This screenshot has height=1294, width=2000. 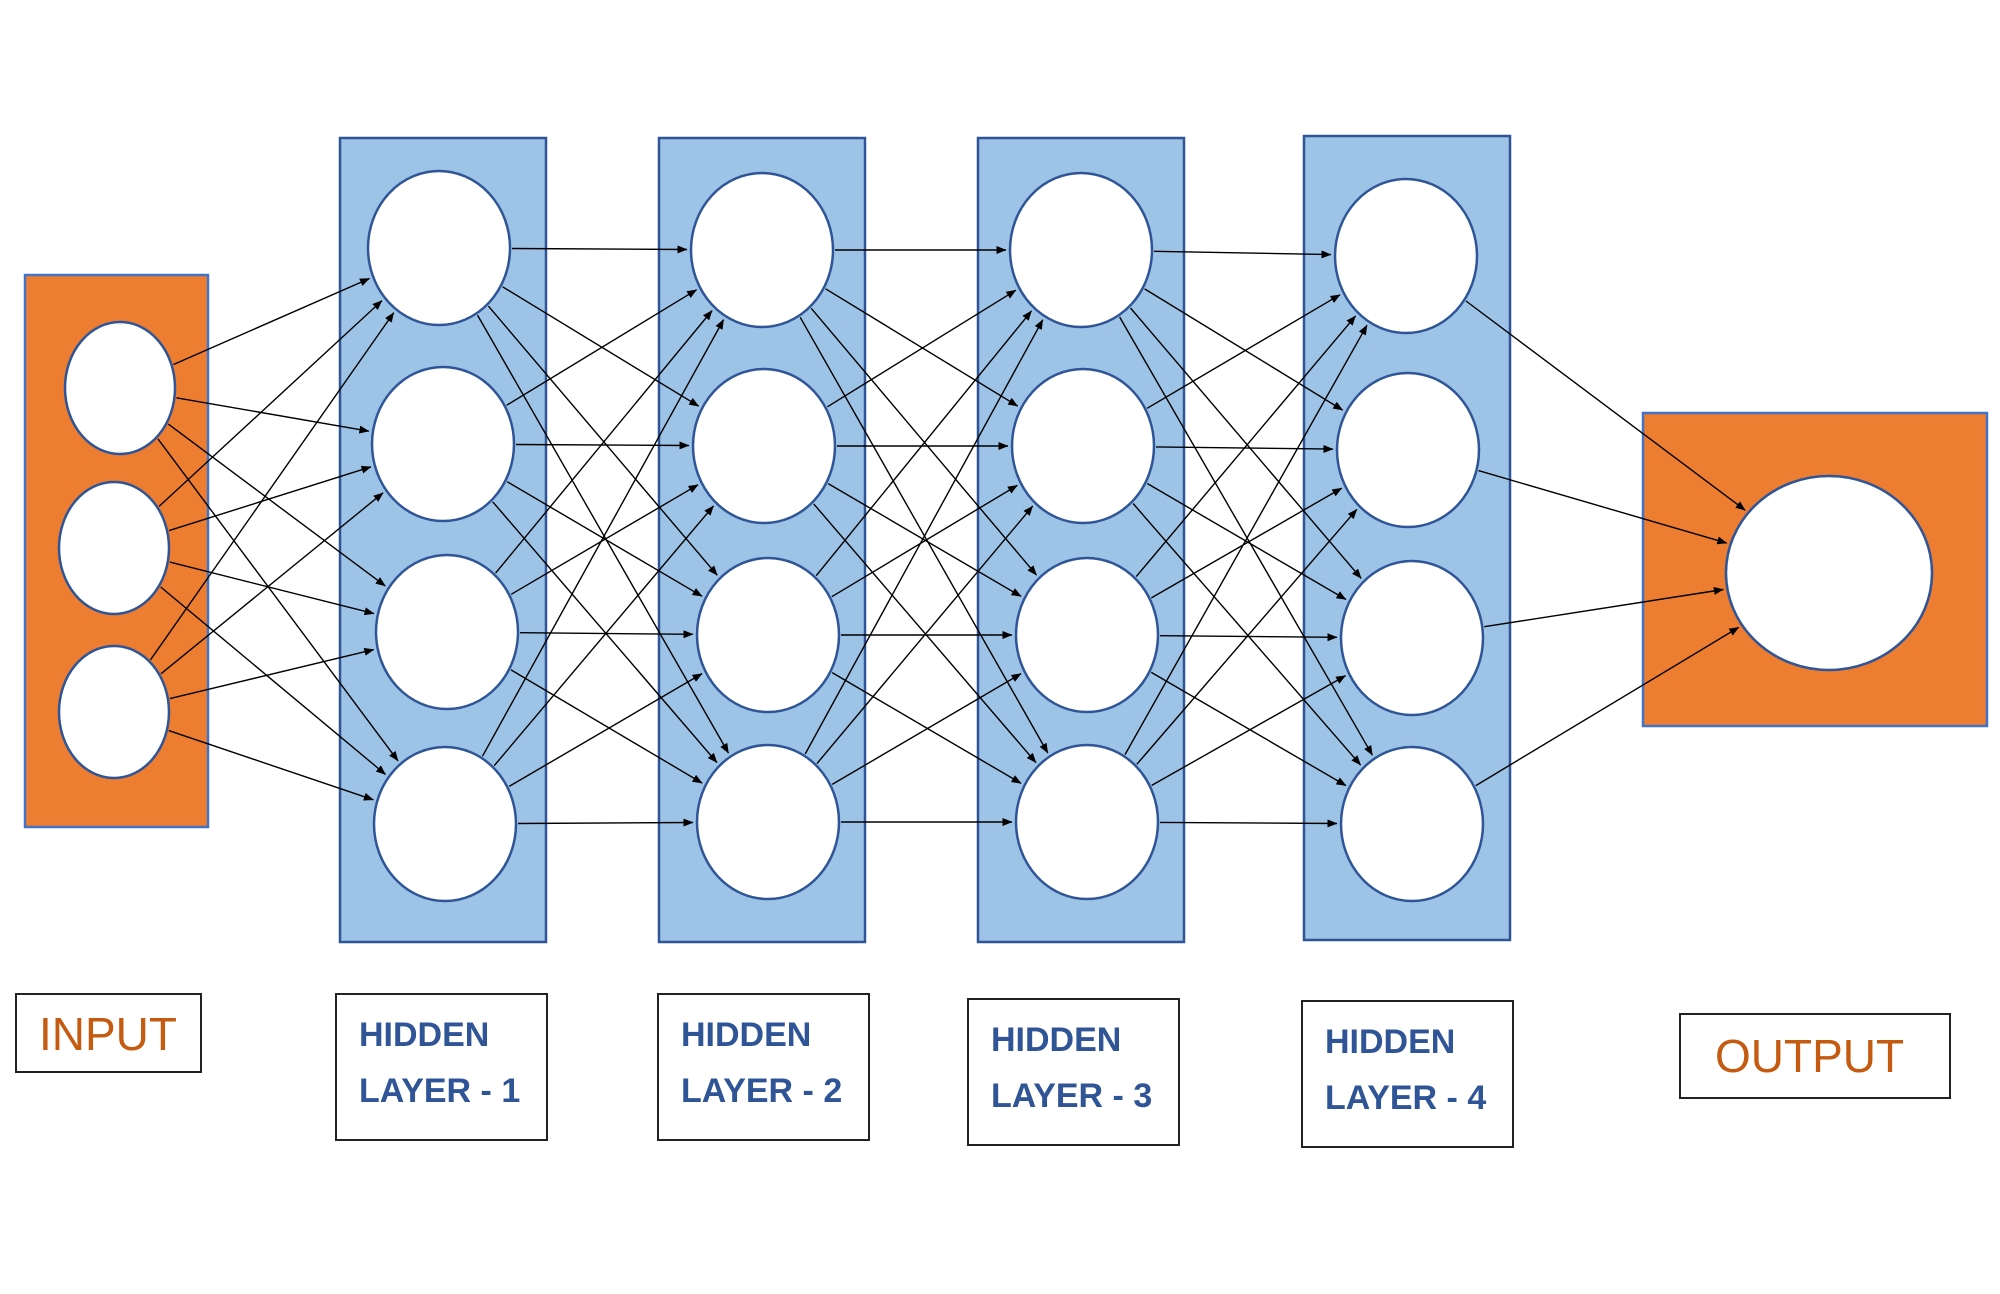 I want to click on connection-arrow-l2-n1-to-l3-n3, so click(x=924, y=441).